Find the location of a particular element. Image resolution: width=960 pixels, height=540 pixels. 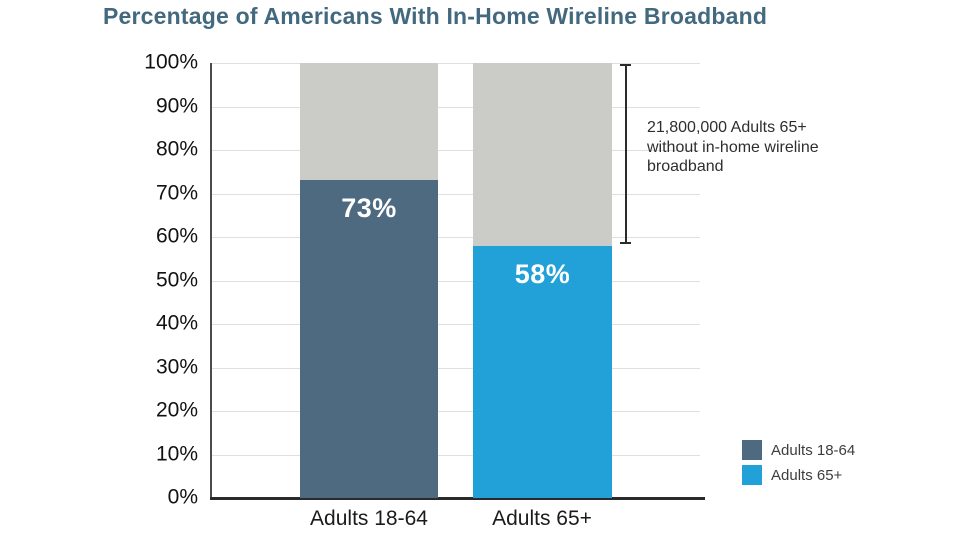

y-axis-tick-label: 80% is located at coordinates (176, 149).